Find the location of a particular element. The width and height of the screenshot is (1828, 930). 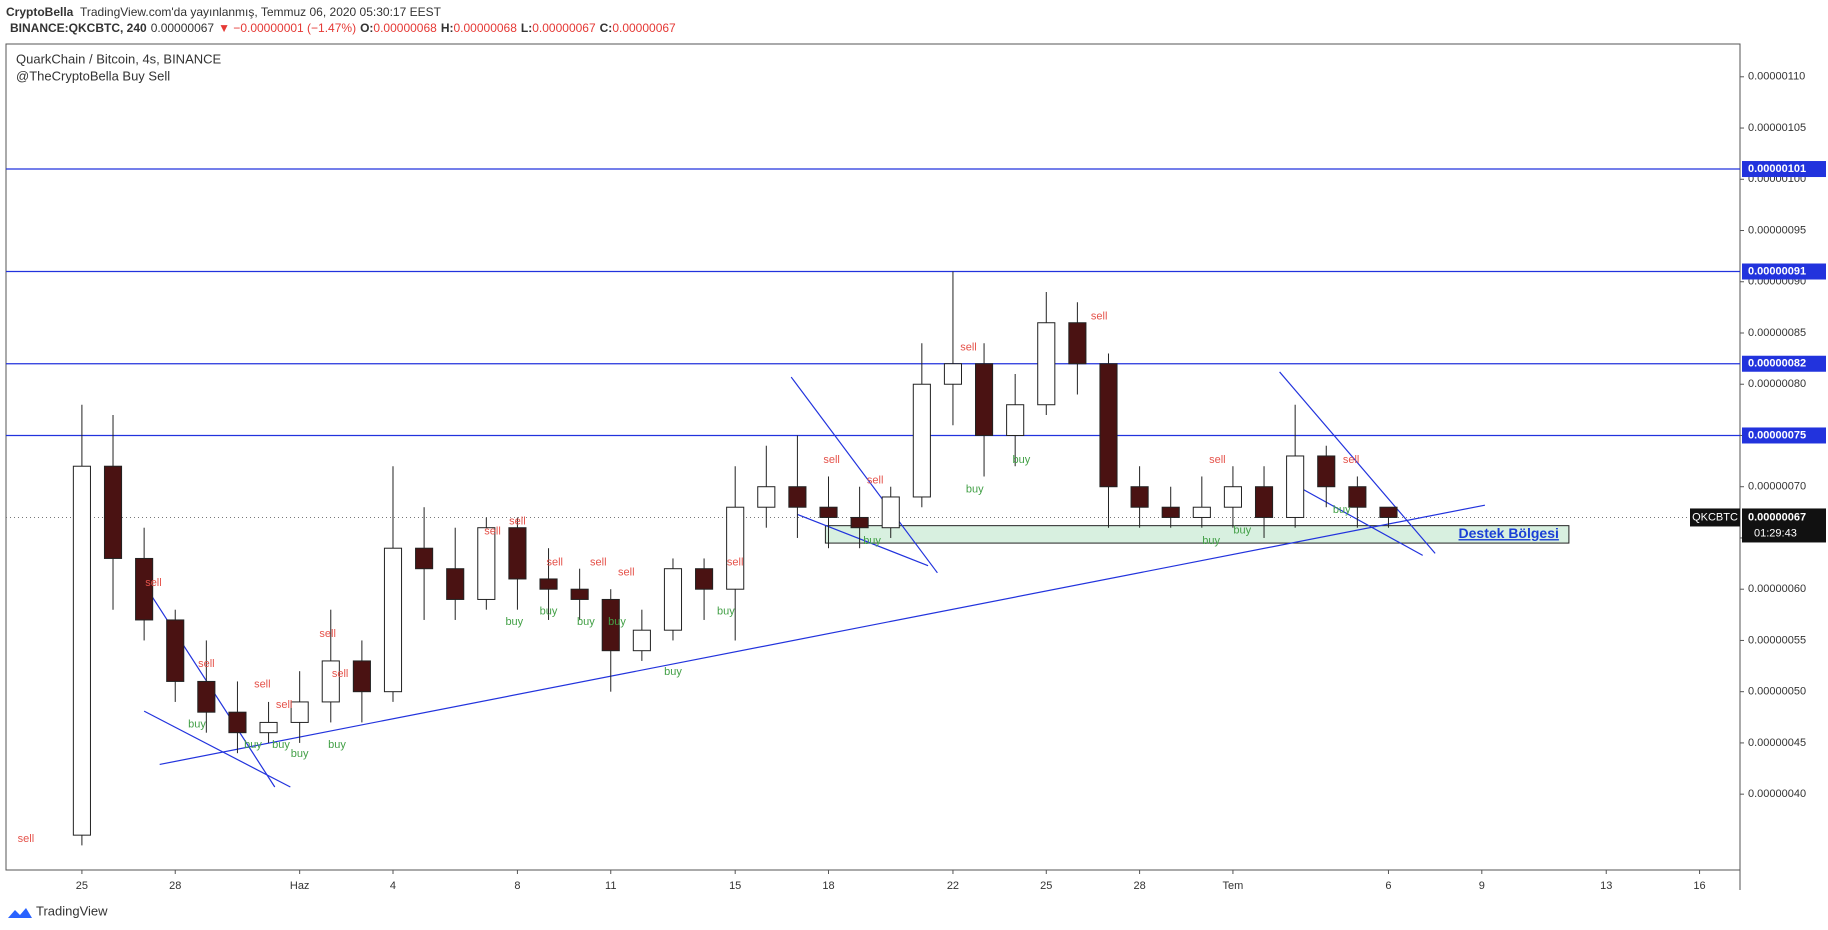

level-label: 0.00000075 is located at coordinates (1777, 435).